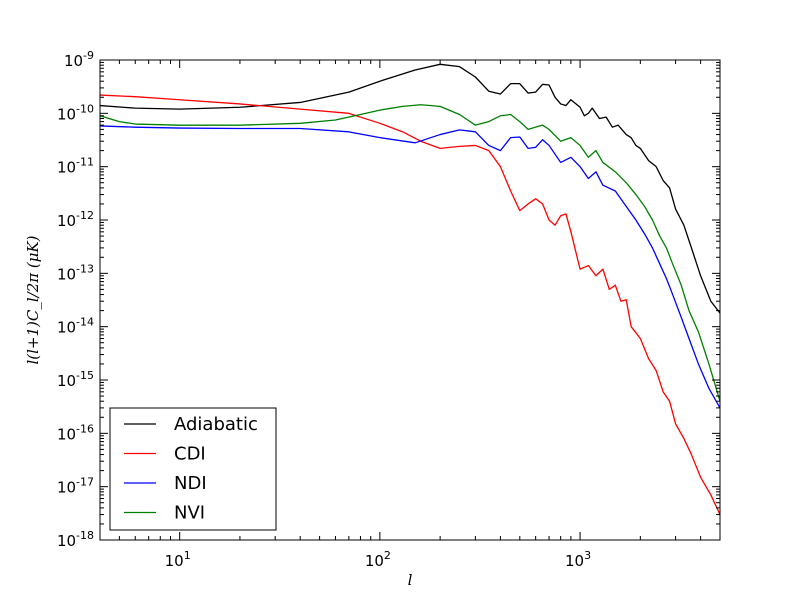 The image size is (800, 600). What do you see at coordinates (178, 559) in the screenshot?
I see `x-tick-label: 10¹` at bounding box center [178, 559].